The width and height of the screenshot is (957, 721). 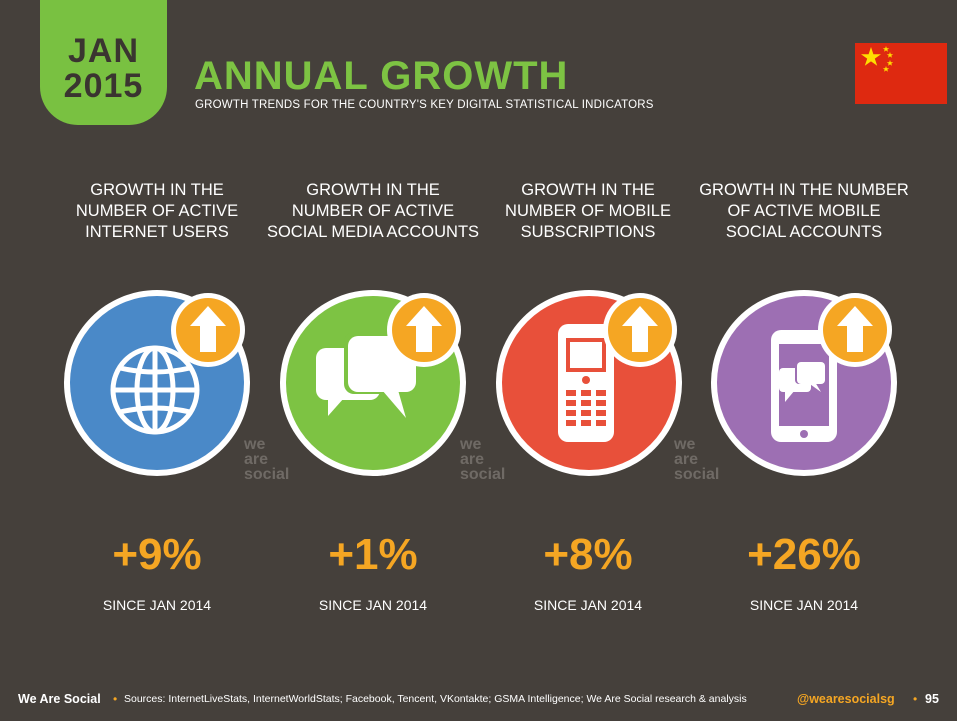 I want to click on internet-users-circle, so click(x=157, y=383).